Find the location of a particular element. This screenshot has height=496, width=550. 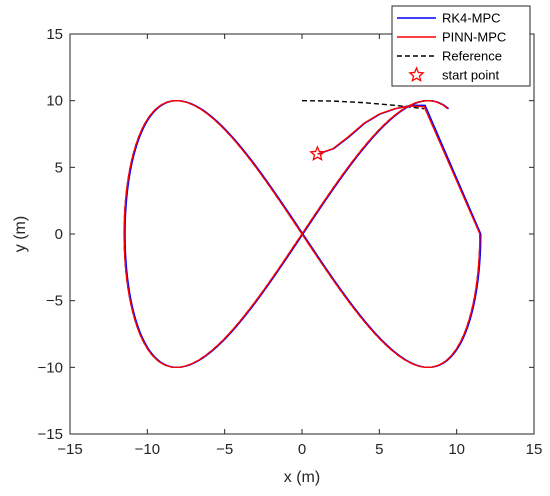

x-tick-label: −10 is located at coordinates (147, 449).